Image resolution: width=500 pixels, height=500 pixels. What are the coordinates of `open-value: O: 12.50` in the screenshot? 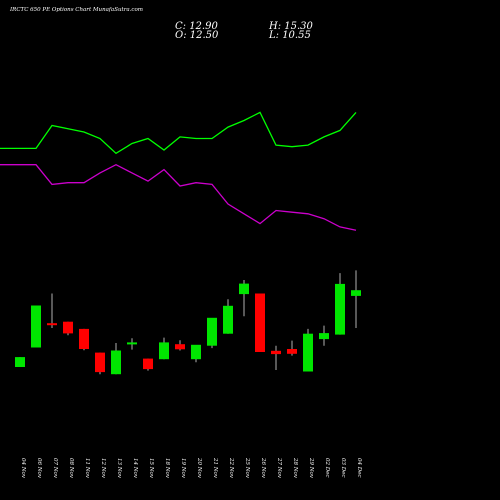 It's located at (197, 35).